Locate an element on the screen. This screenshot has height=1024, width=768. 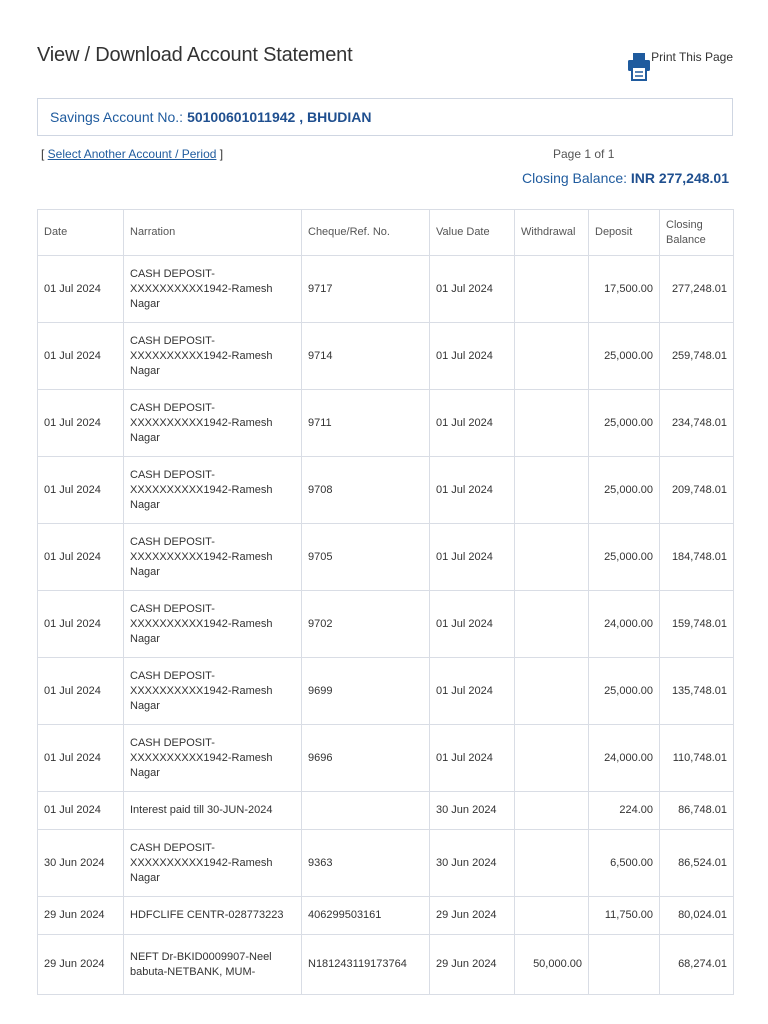
cell-ref: 406299503161 is located at coordinates (365, 915).